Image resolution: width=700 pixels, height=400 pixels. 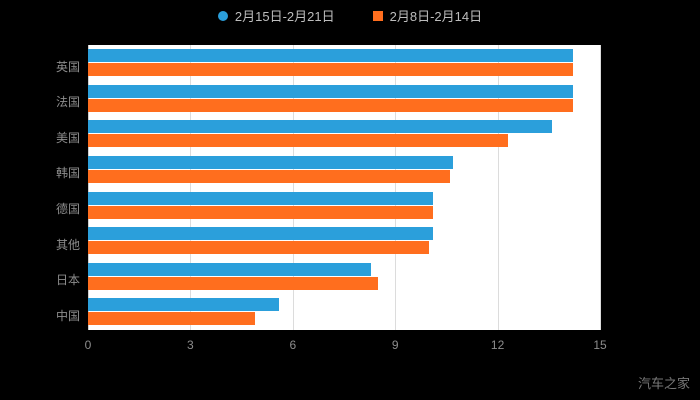 What do you see at coordinates (67, 315) in the screenshot?
I see `category-label-中国: 中国` at bounding box center [67, 315].